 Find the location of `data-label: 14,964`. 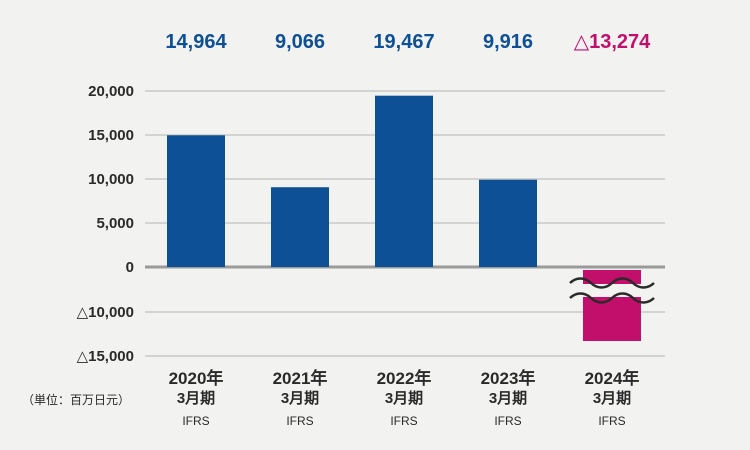

data-label: 14,964 is located at coordinates (196, 42).